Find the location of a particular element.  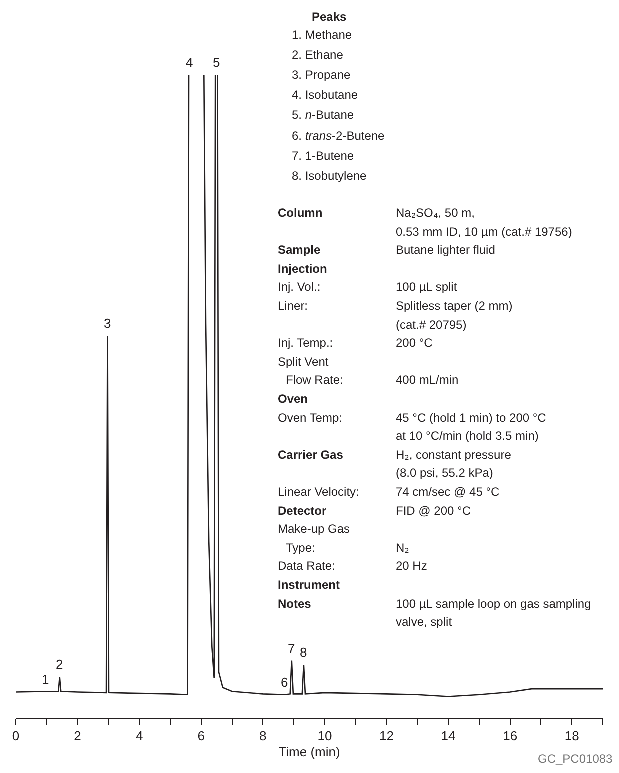

annotation: Data Rate: is located at coordinates (307, 566).